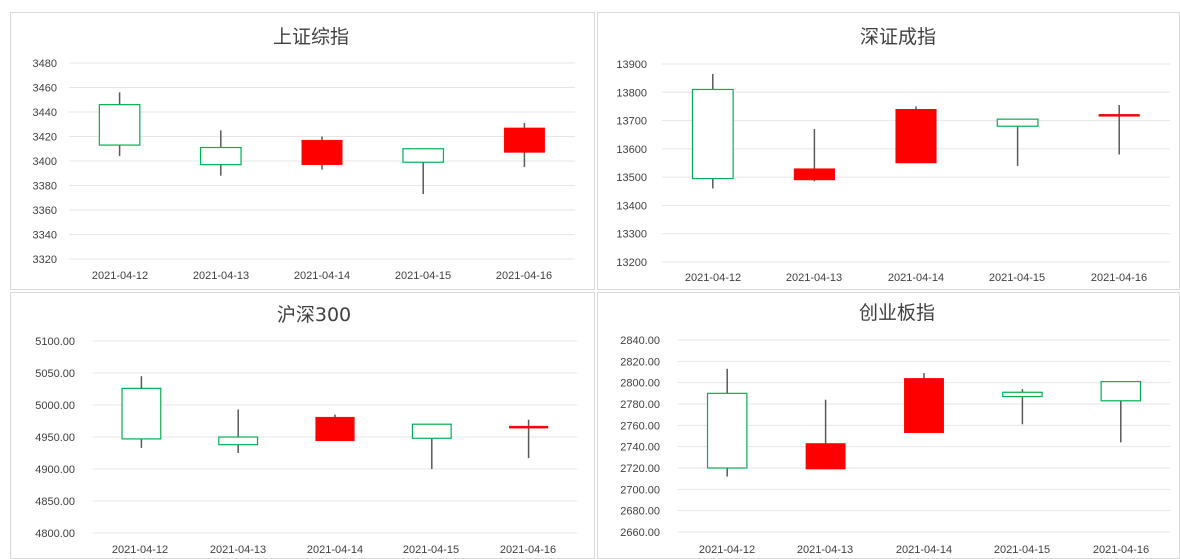  Describe the element at coordinates (898, 37) in the screenshot. I see `chart-title: 深证成指` at that location.